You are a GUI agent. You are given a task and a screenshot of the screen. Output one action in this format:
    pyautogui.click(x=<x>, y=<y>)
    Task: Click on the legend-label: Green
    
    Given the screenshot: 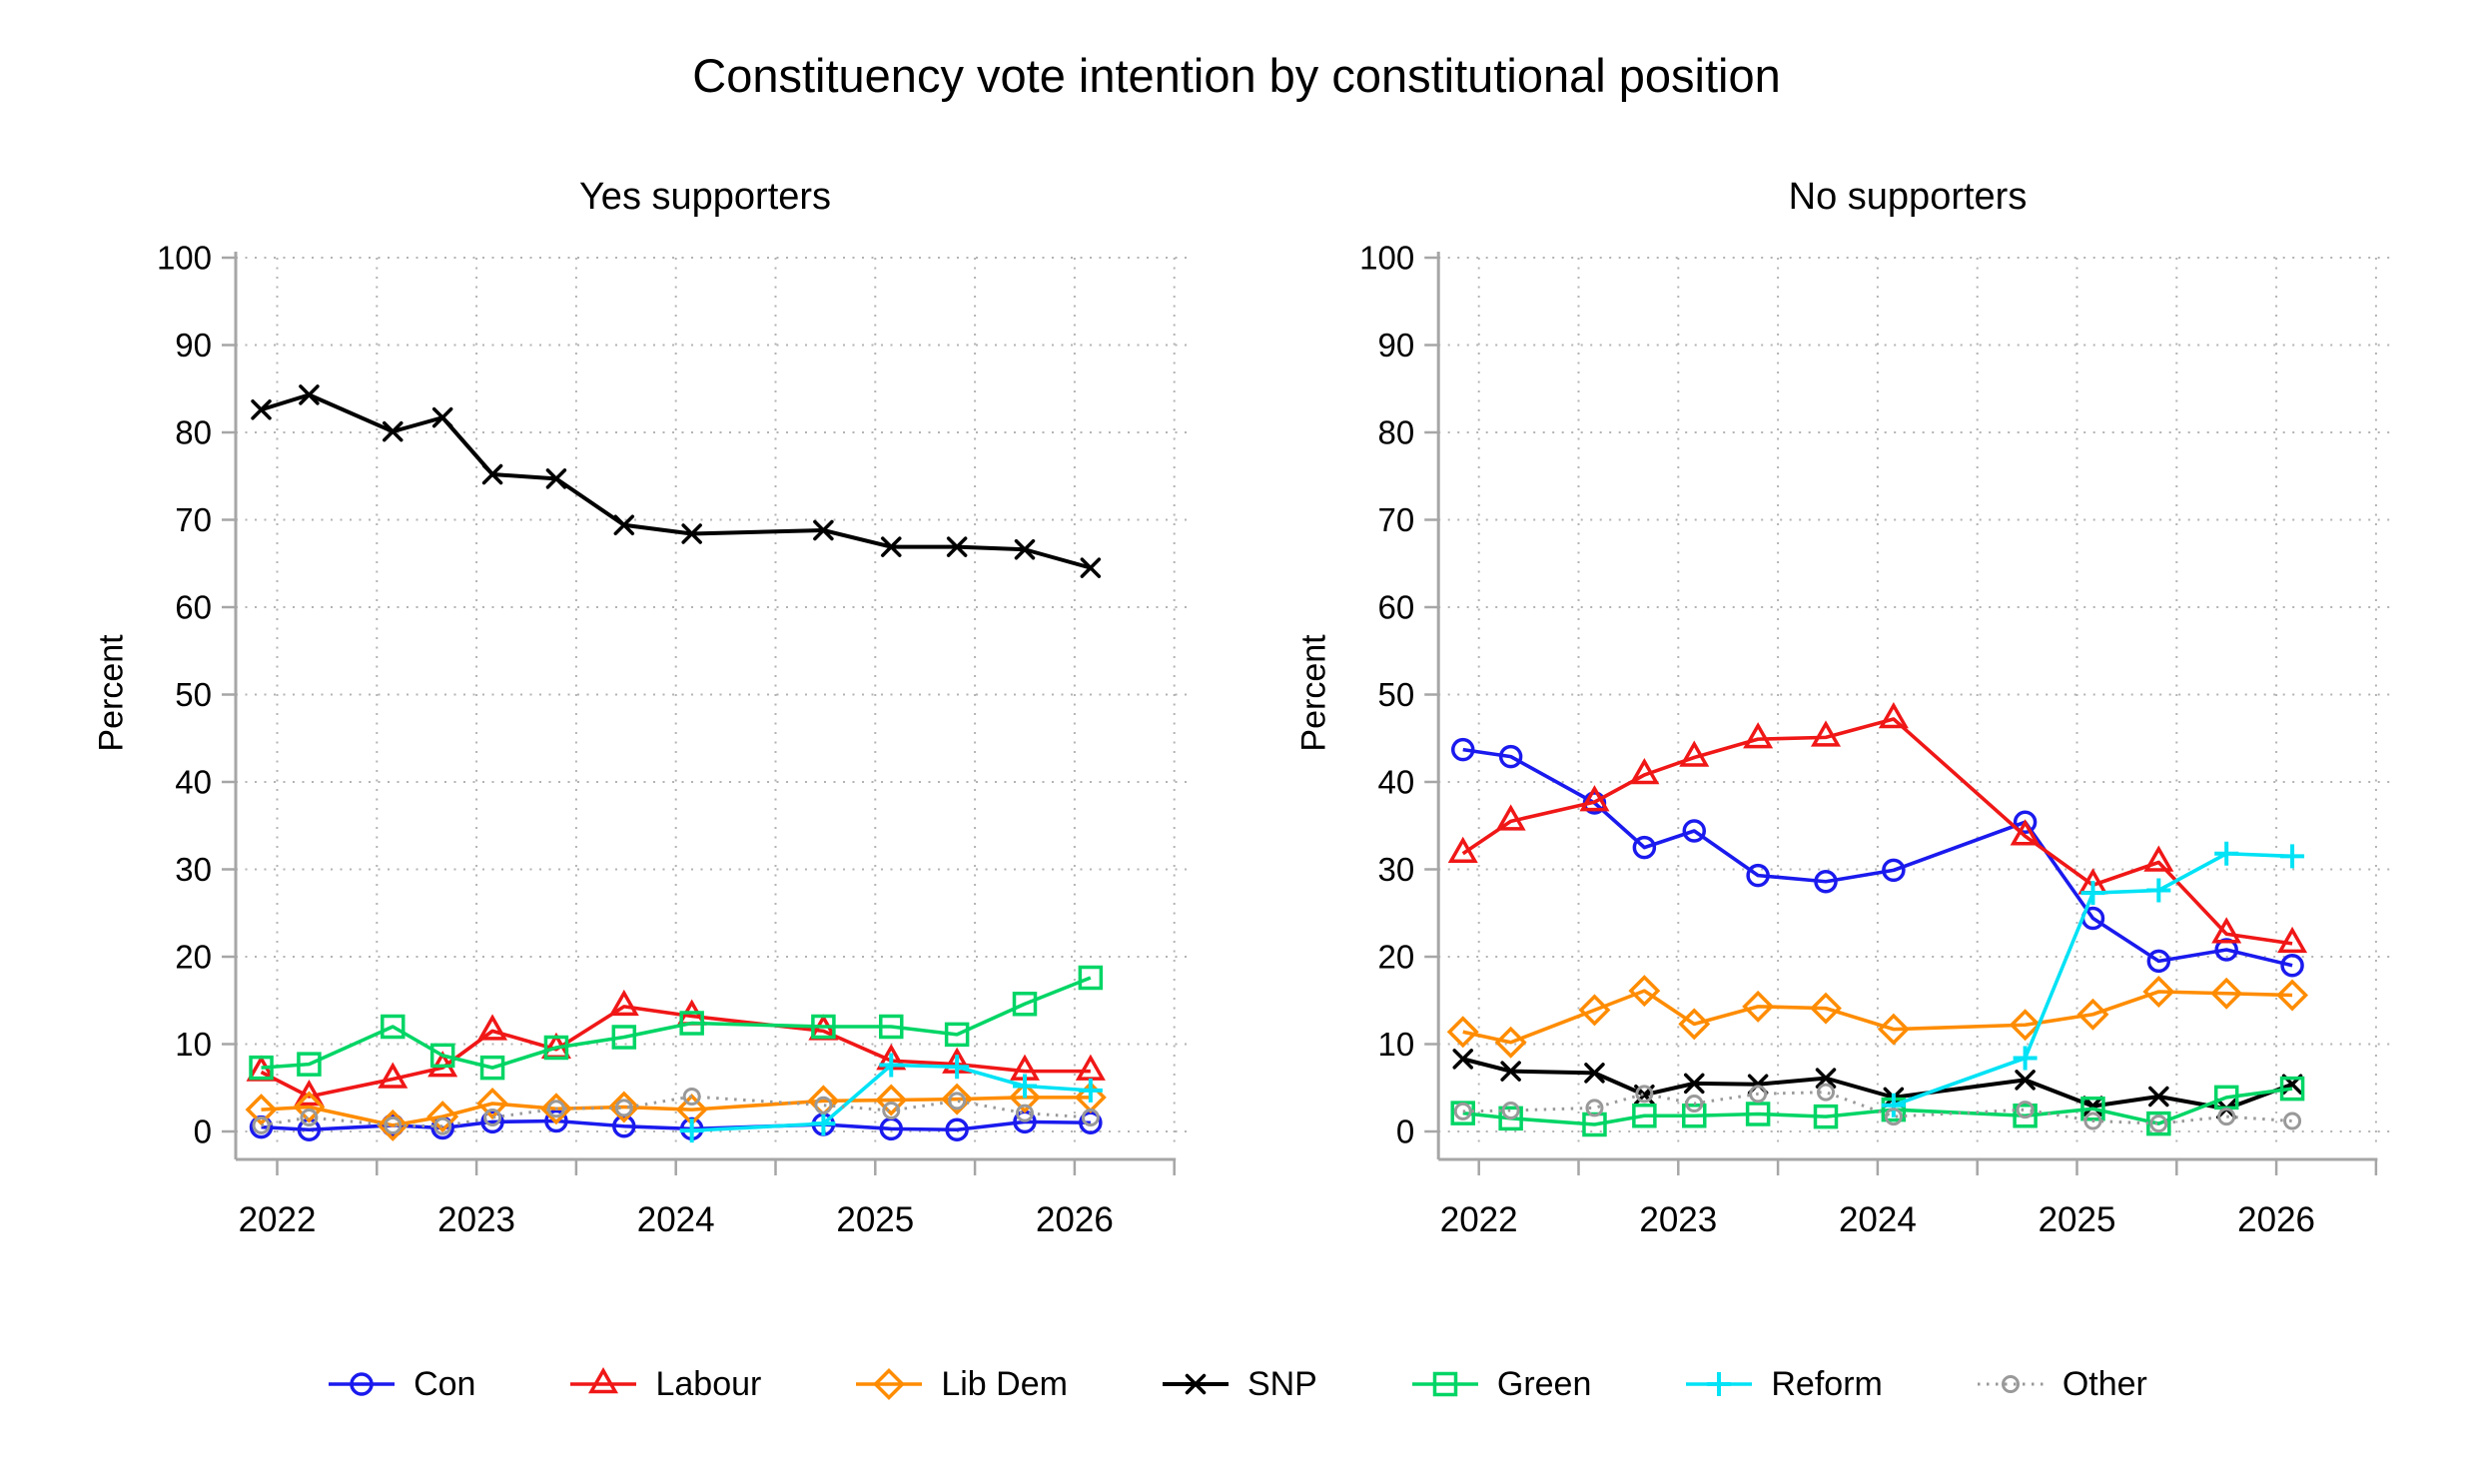 What is the action you would take?
    pyautogui.click(x=1544, y=1383)
    